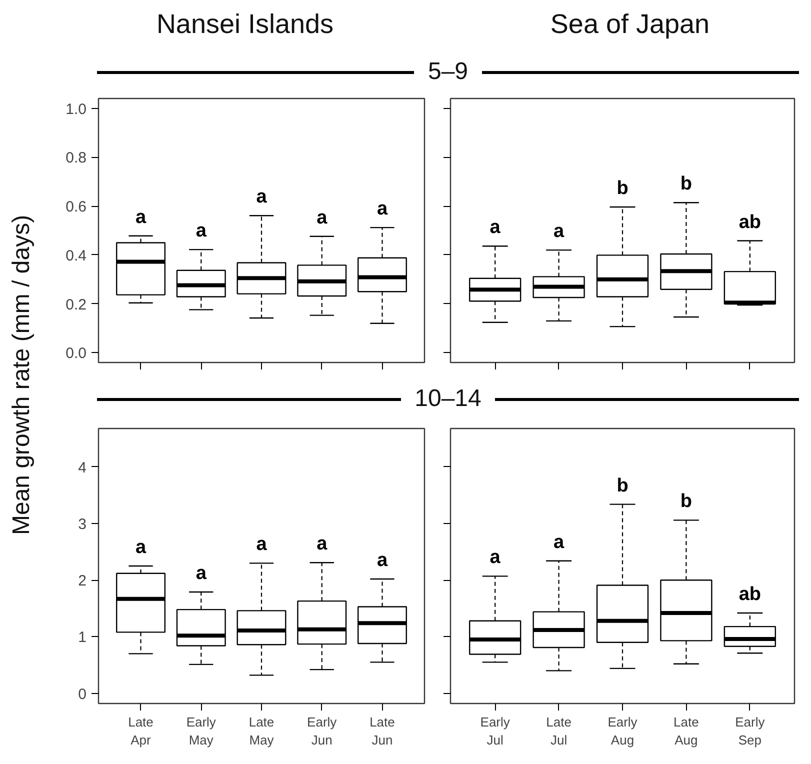 The width and height of the screenshot is (811, 764). I want to click on y-tick-label: 4, so click(82, 467).